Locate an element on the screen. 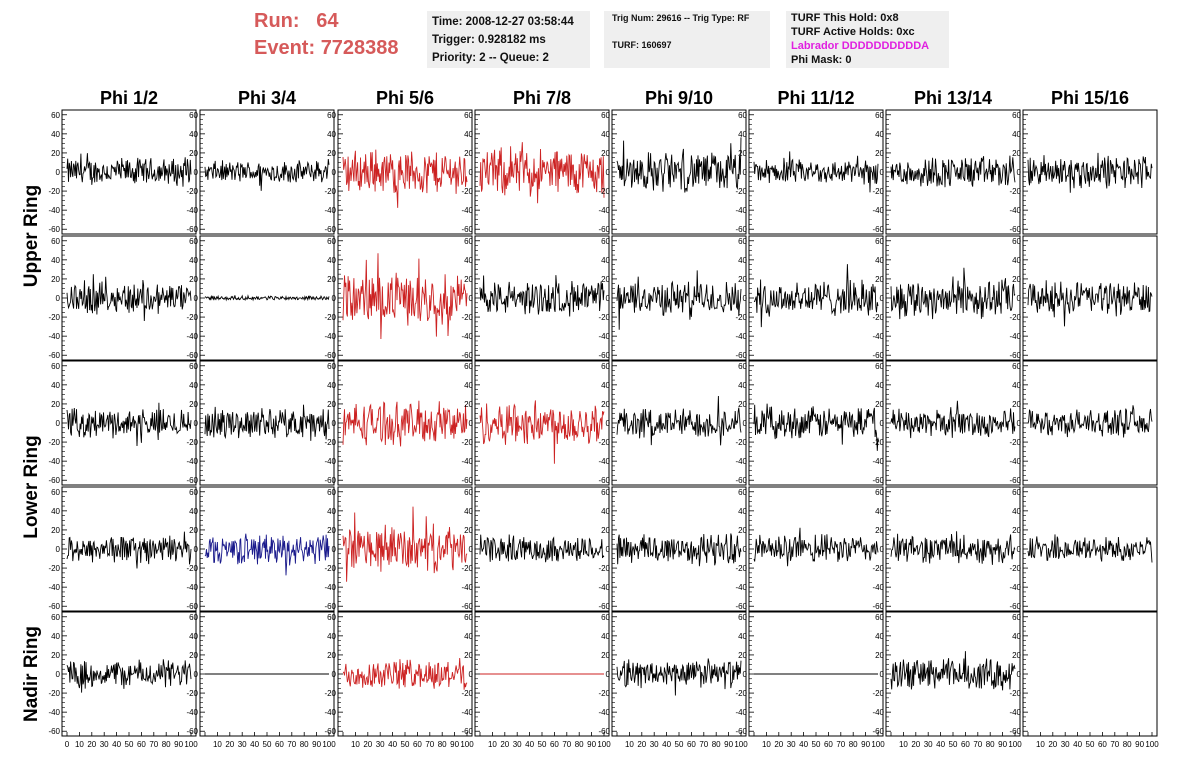 Image resolution: width=1196 pixels, height=772 pixels. column-header: Phi 3/4 is located at coordinates (267, 98).